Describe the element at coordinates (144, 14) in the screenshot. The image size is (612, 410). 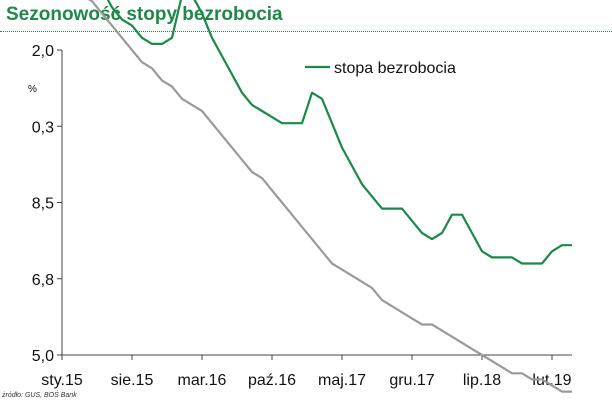
I see `chart-title: Sezonowość stopy bezrobocia` at that location.